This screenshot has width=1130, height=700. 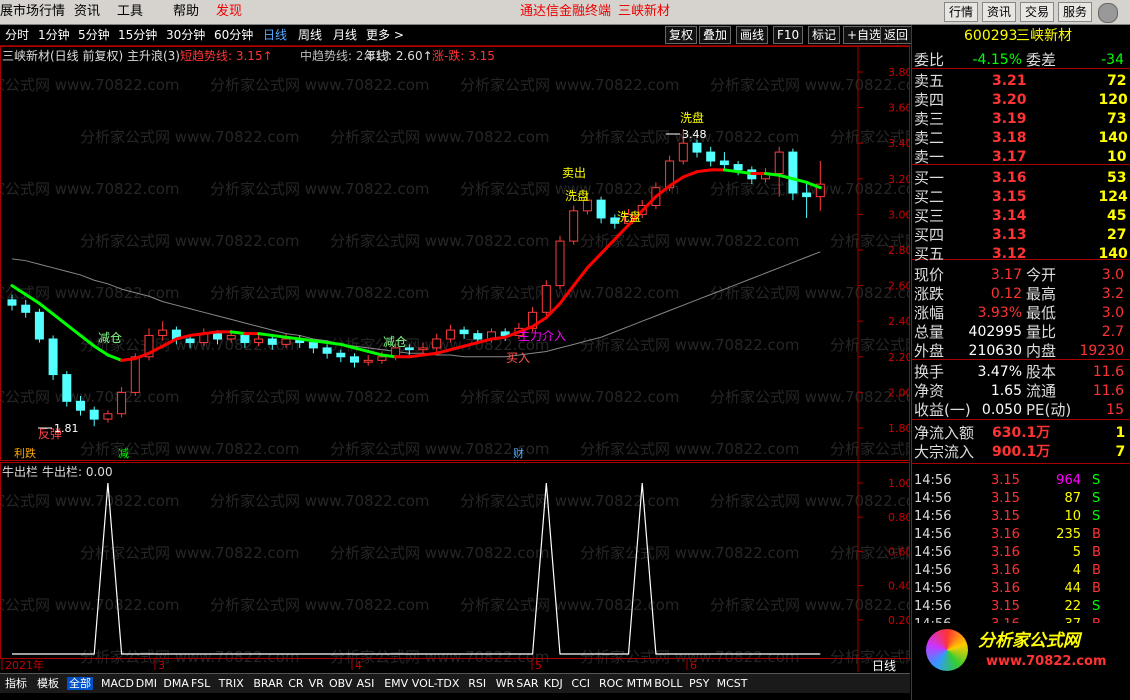 I want to click on menu-item: 展市场行情, so click(x=33, y=11).